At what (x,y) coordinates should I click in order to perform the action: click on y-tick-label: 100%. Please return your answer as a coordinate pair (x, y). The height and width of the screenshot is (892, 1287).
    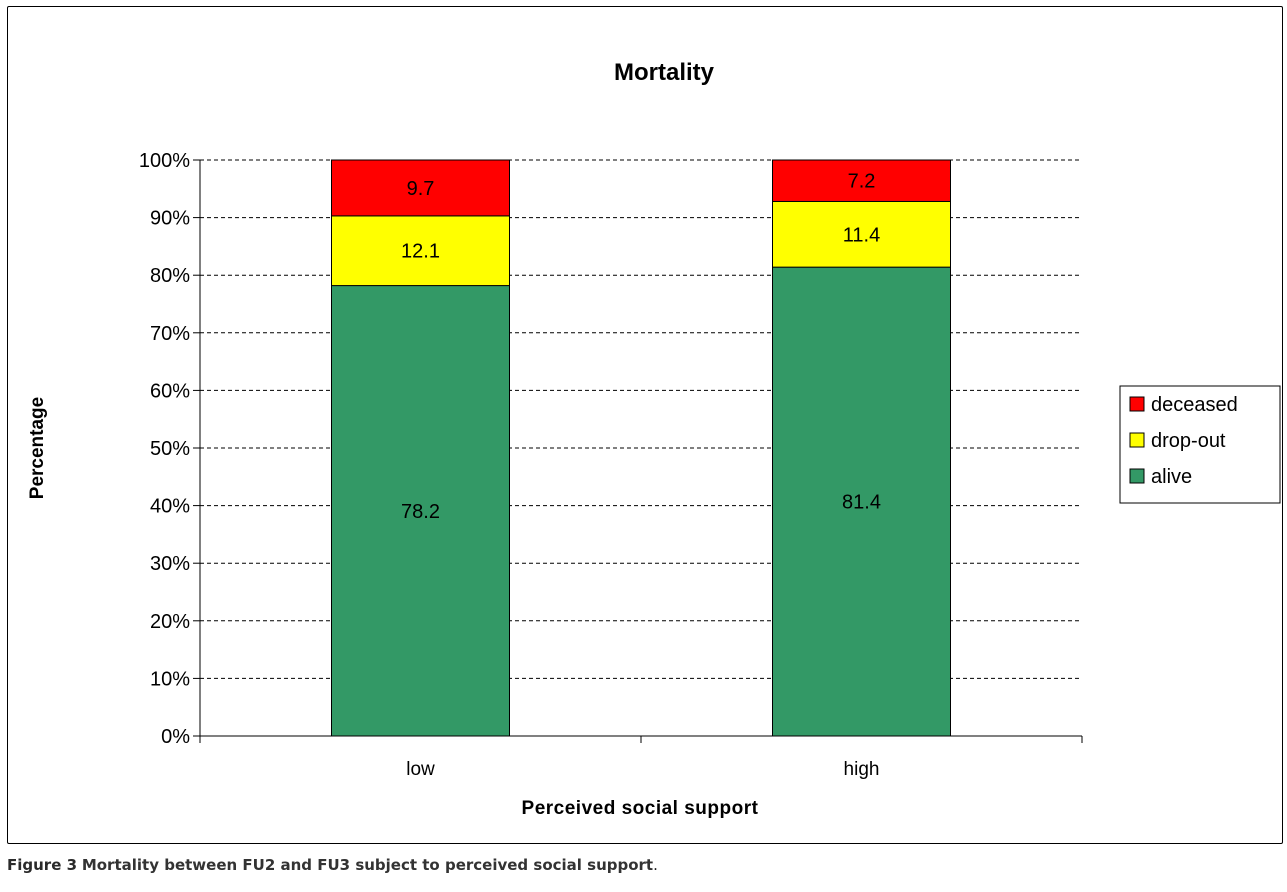
    Looking at the image, I should click on (164, 161).